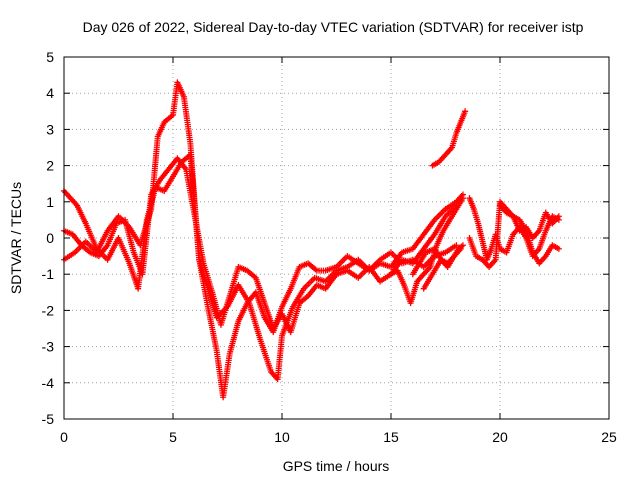 Image resolution: width=640 pixels, height=480 pixels. Describe the element at coordinates (50, 238) in the screenshot. I see `y-tick-label: 0` at that location.